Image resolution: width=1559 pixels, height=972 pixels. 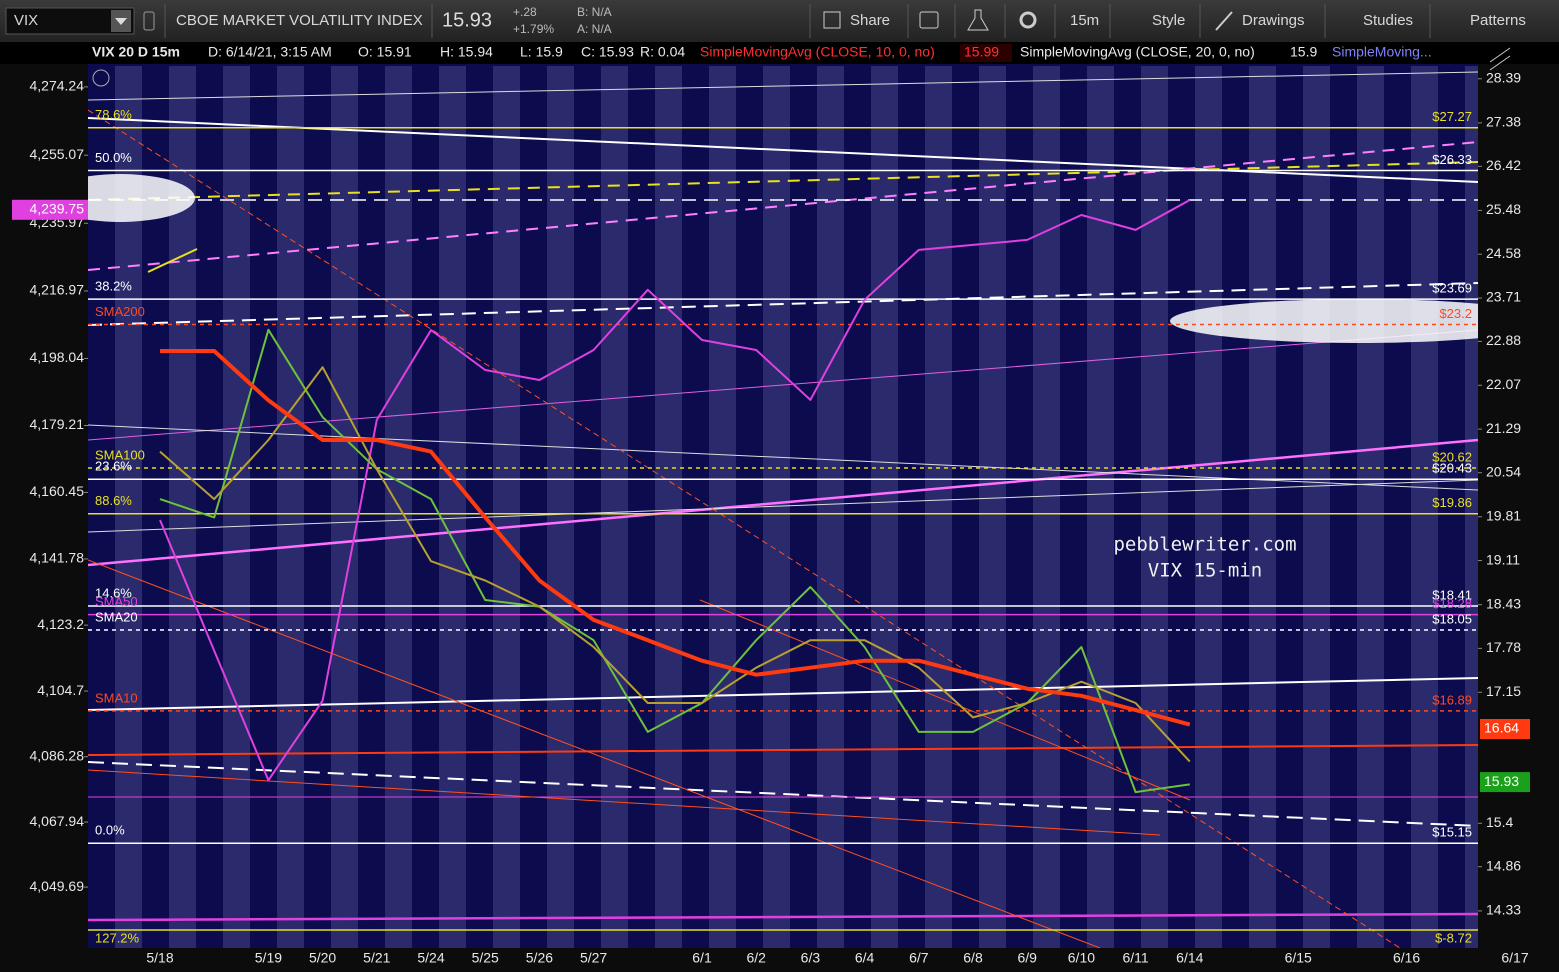 I want to click on info-symbol: VIX 20 D 15m, so click(x=136, y=52).